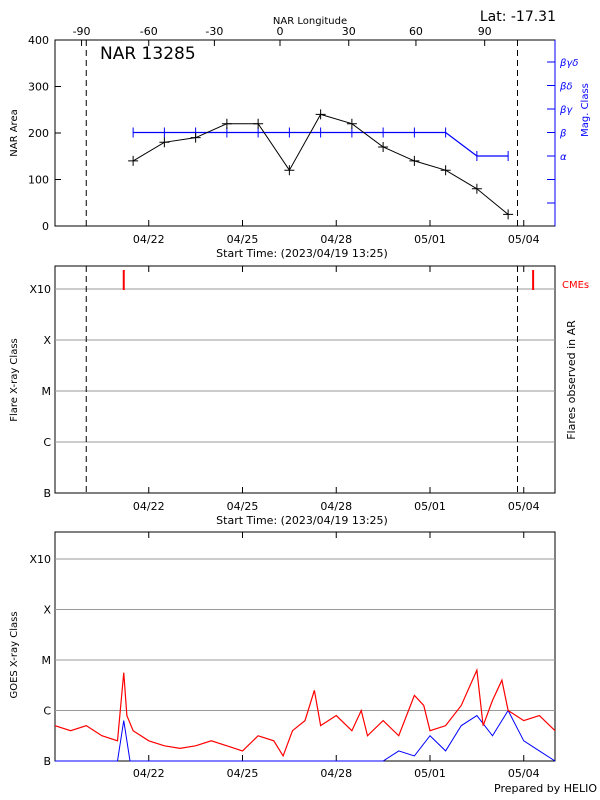  What do you see at coordinates (38, 40) in the screenshot?
I see `y-tick-label: 400` at bounding box center [38, 40].